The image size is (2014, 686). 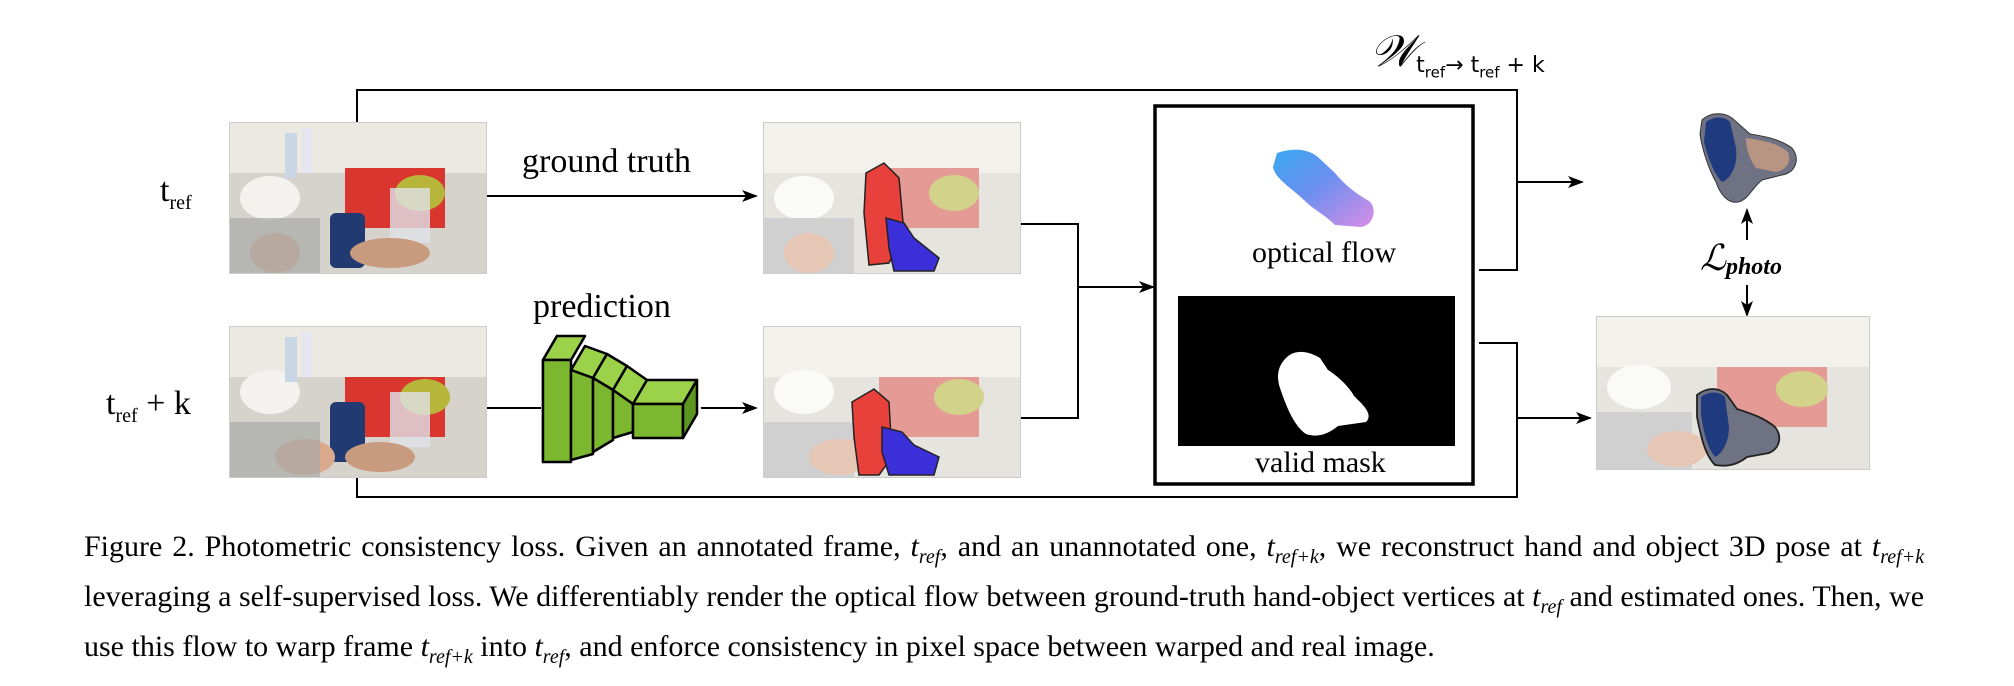 What do you see at coordinates (892, 198) in the screenshot?
I see `ground-truth-render` at bounding box center [892, 198].